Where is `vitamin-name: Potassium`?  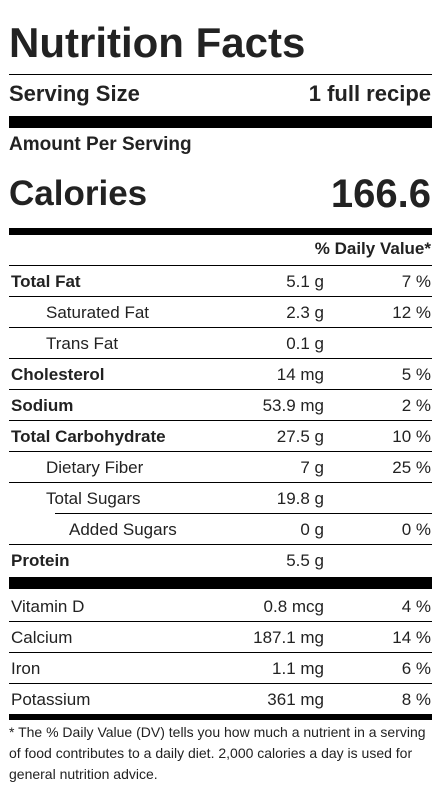 vitamin-name: Potassium is located at coordinates (51, 699).